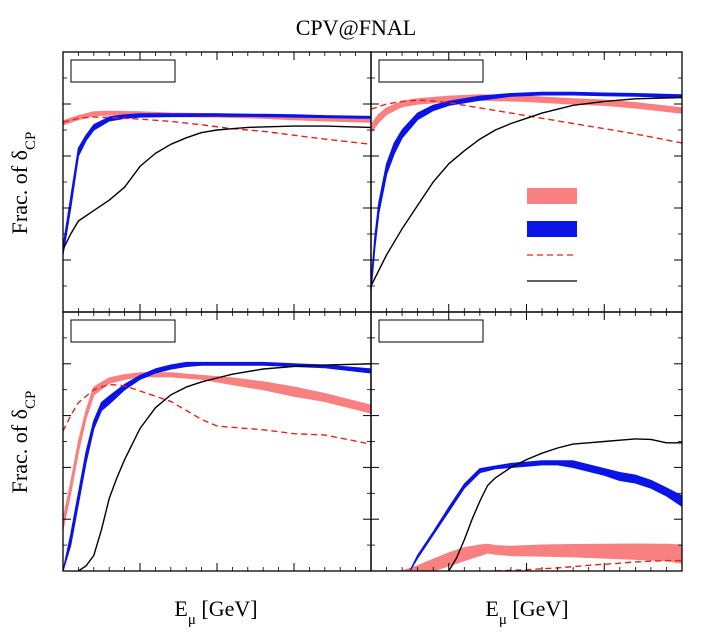 The image size is (714, 634). I want to click on legend-entry-L1760, so click(552, 196).